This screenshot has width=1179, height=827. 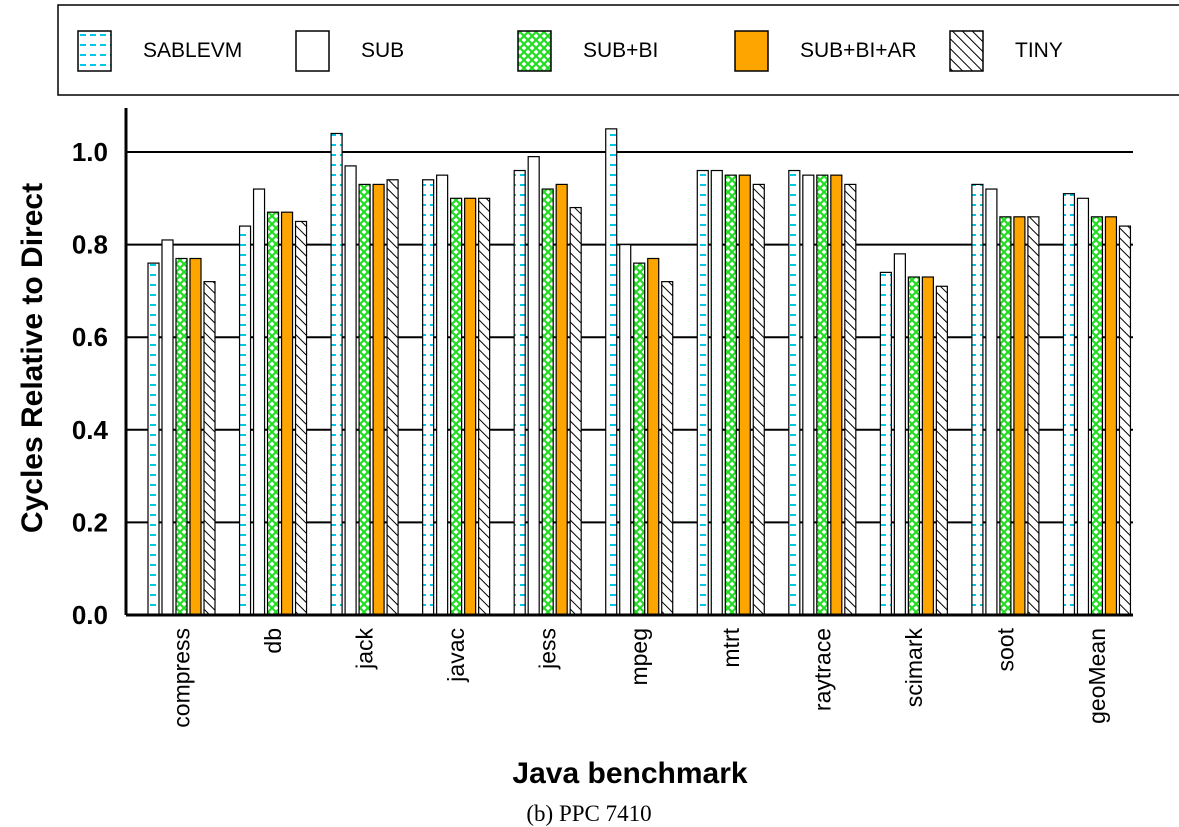 What do you see at coordinates (702, 392) in the screenshot?
I see `bar-mtrt-sablevm` at bounding box center [702, 392].